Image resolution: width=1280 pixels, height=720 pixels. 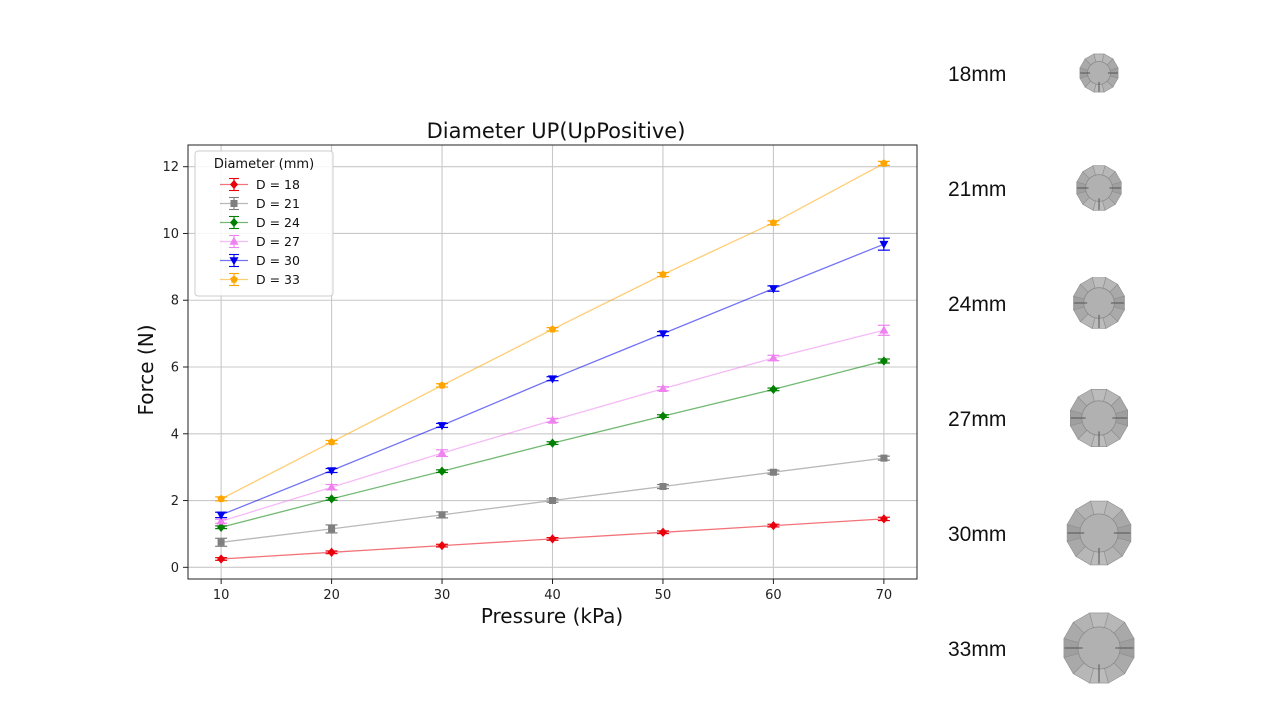 I want to click on y-tick-label: 6, so click(x=175, y=368).